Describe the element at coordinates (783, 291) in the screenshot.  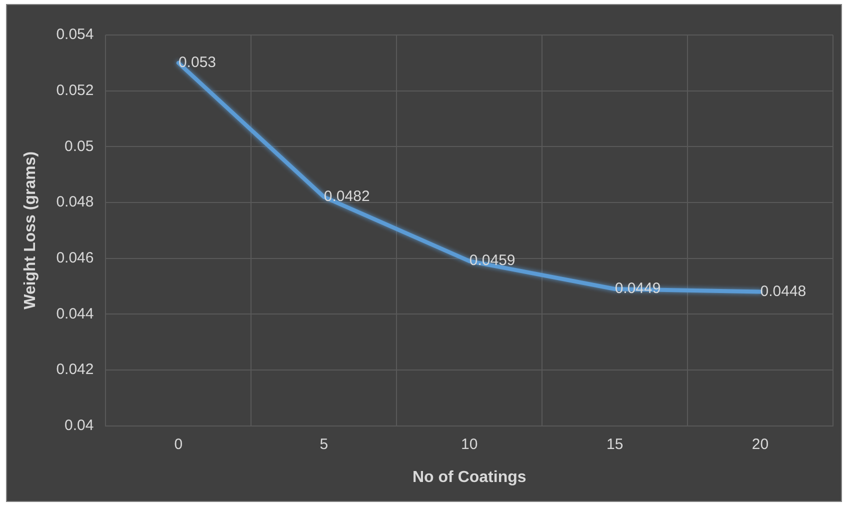
I see `data-label: 0.0448` at that location.